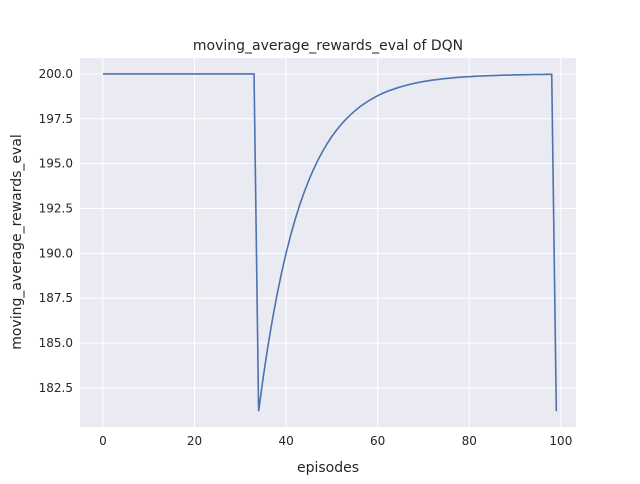  What do you see at coordinates (56, 231) in the screenshot?
I see `y-tick-labels: 182.5 185.0 187.5 190.0 192.5 195.0 197.5 200.0` at bounding box center [56, 231].